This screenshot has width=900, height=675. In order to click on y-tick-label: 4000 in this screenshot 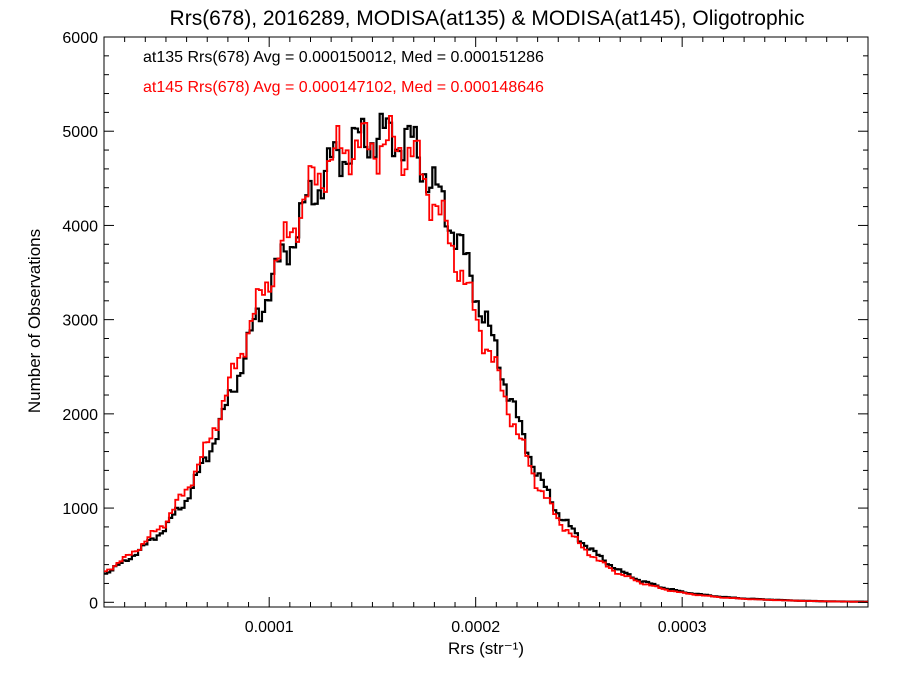, I will do `click(80, 226)`.